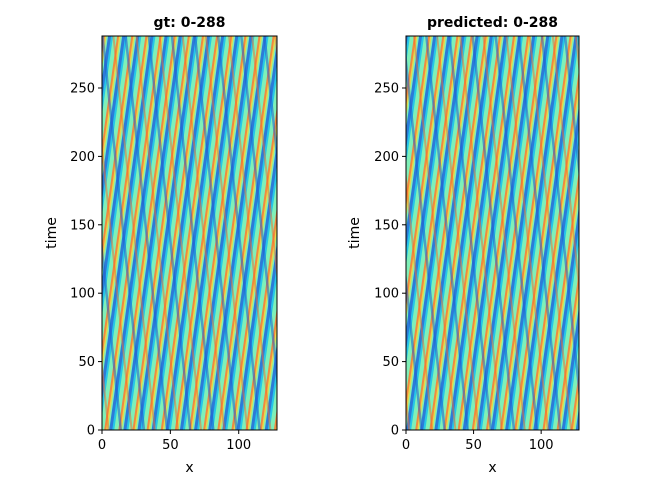  Describe the element at coordinates (190, 23) in the screenshot. I see `panel-title: gt: 0-288` at that location.